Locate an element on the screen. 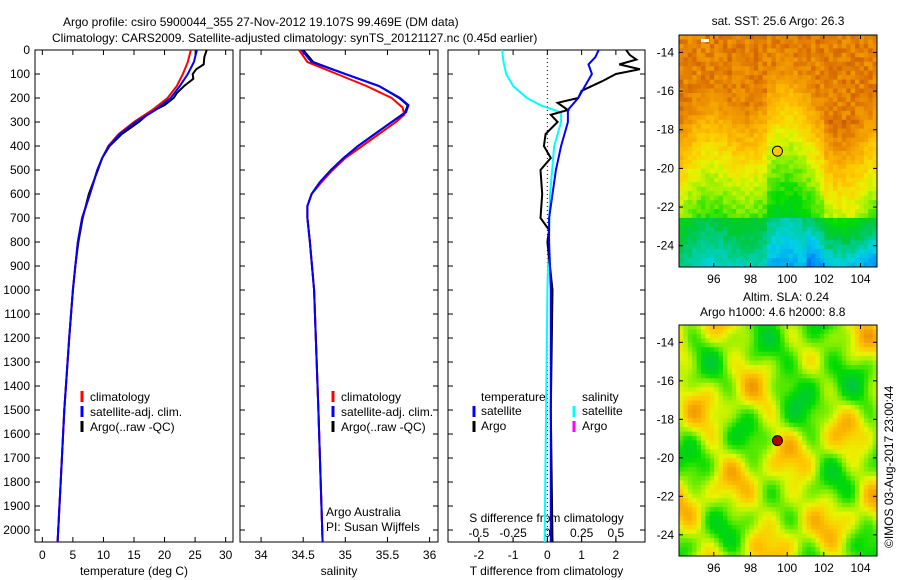 The height and width of the screenshot is (580, 900). y-tick-label: 1100 is located at coordinates (17, 314).